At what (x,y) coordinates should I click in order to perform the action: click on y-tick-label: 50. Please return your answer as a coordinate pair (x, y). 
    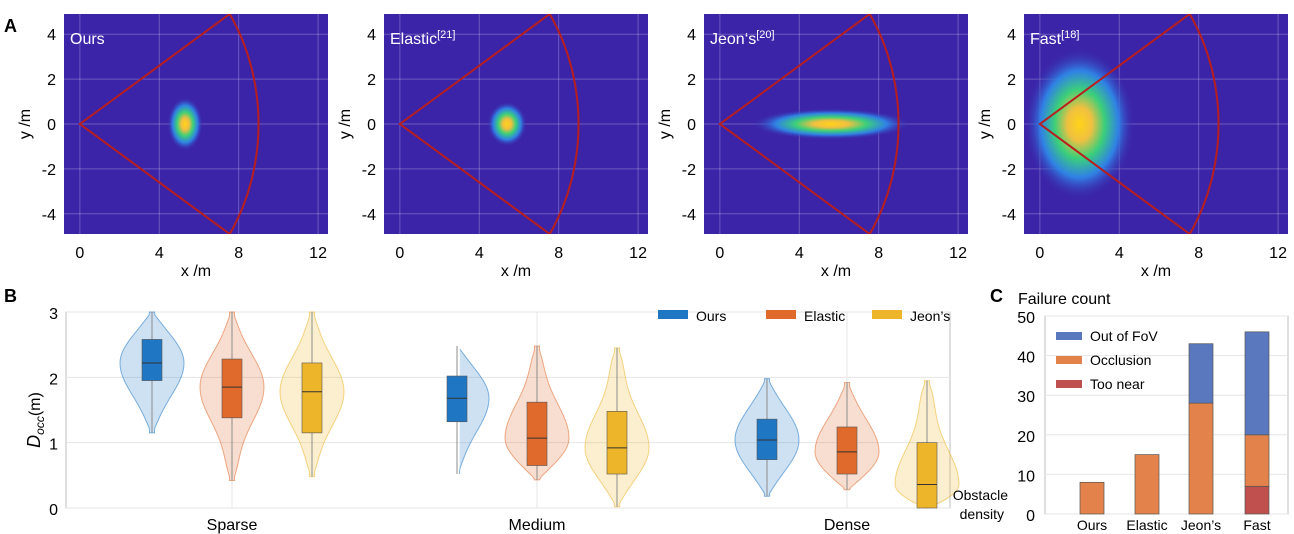
    Looking at the image, I should click on (1026, 318).